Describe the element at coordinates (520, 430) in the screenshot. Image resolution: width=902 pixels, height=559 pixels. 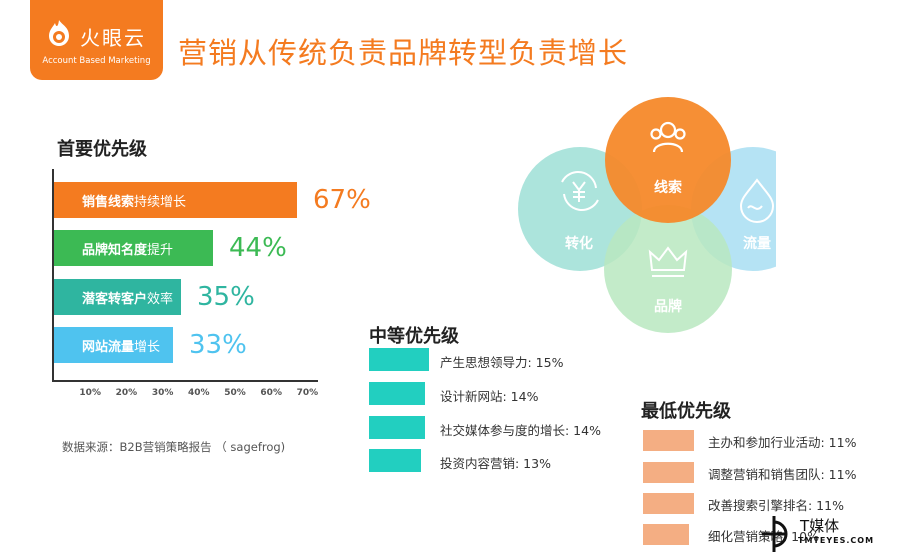
I see `medium-priority-label: 社交媒体参与度的增长: 14%` at that location.